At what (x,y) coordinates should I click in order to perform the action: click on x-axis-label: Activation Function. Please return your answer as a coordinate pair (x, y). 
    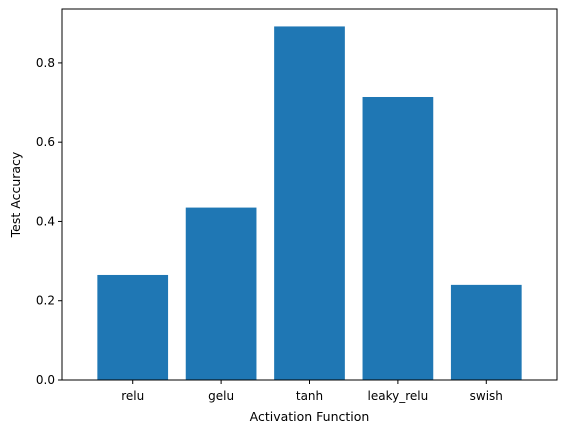
    Looking at the image, I should click on (310, 416).